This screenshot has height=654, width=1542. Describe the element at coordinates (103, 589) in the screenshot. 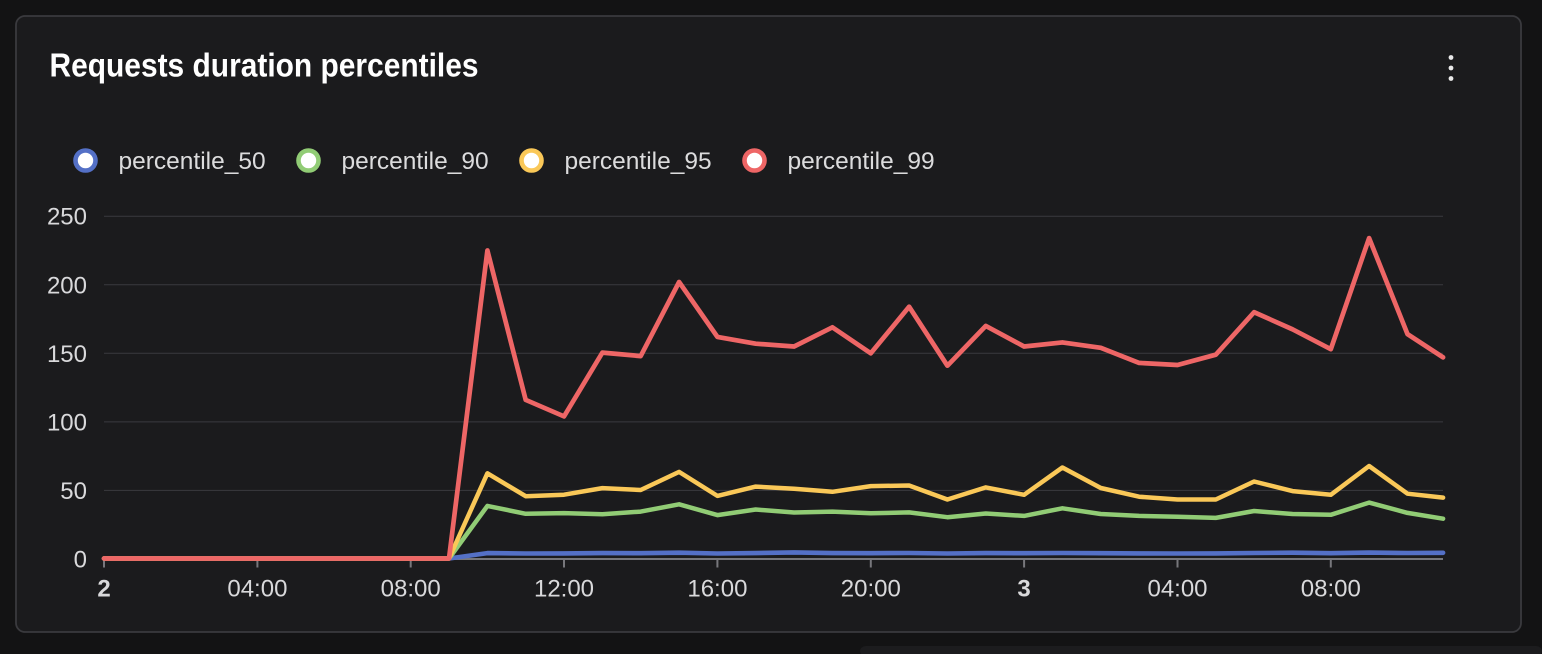

I see `svg-text: 2` at that location.